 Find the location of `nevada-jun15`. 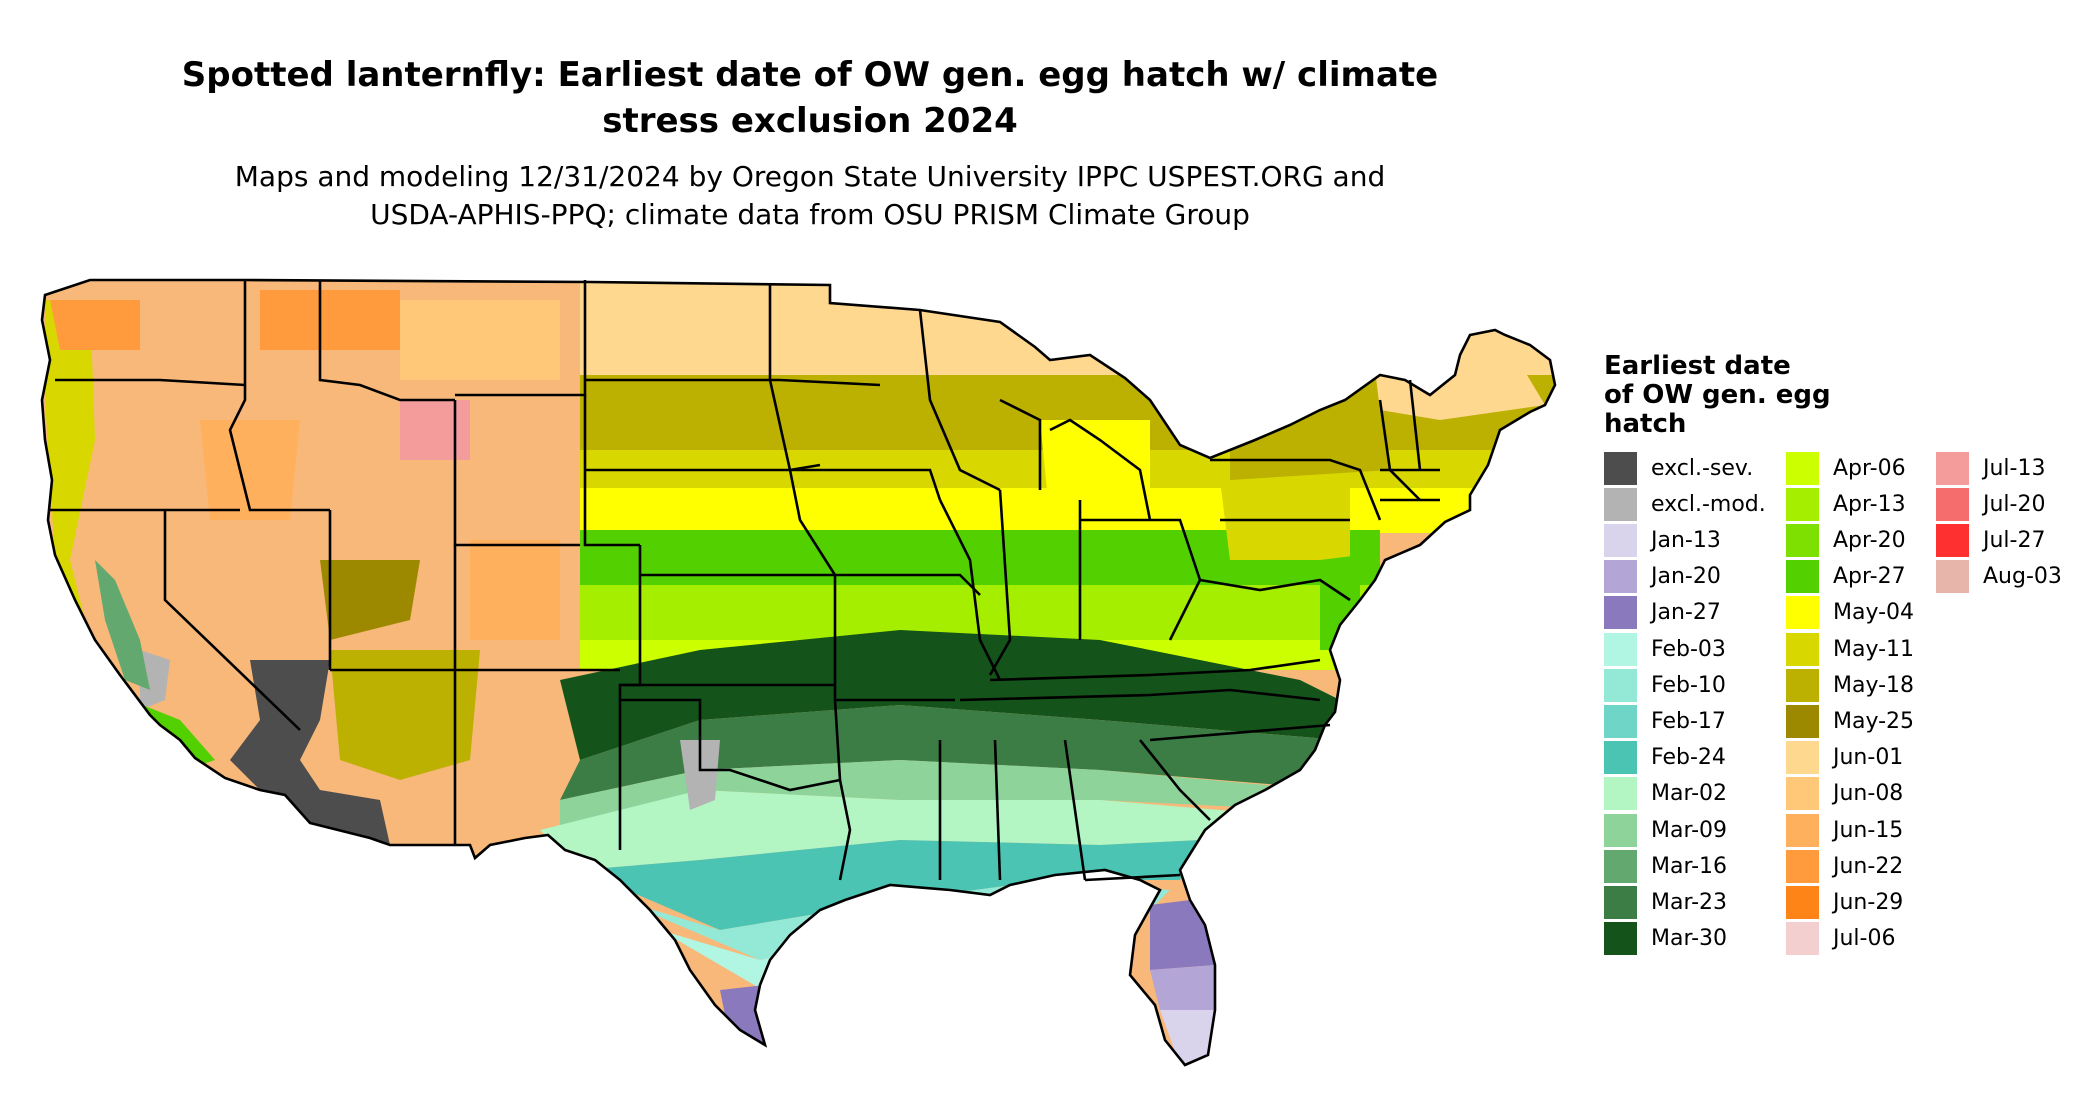

nevada-jun15 is located at coordinates (250, 470).